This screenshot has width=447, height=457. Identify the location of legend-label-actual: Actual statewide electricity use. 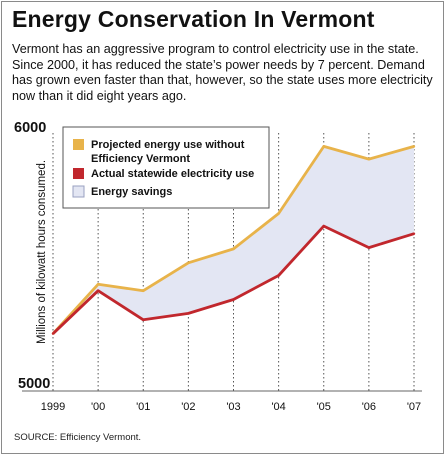
(172, 174).